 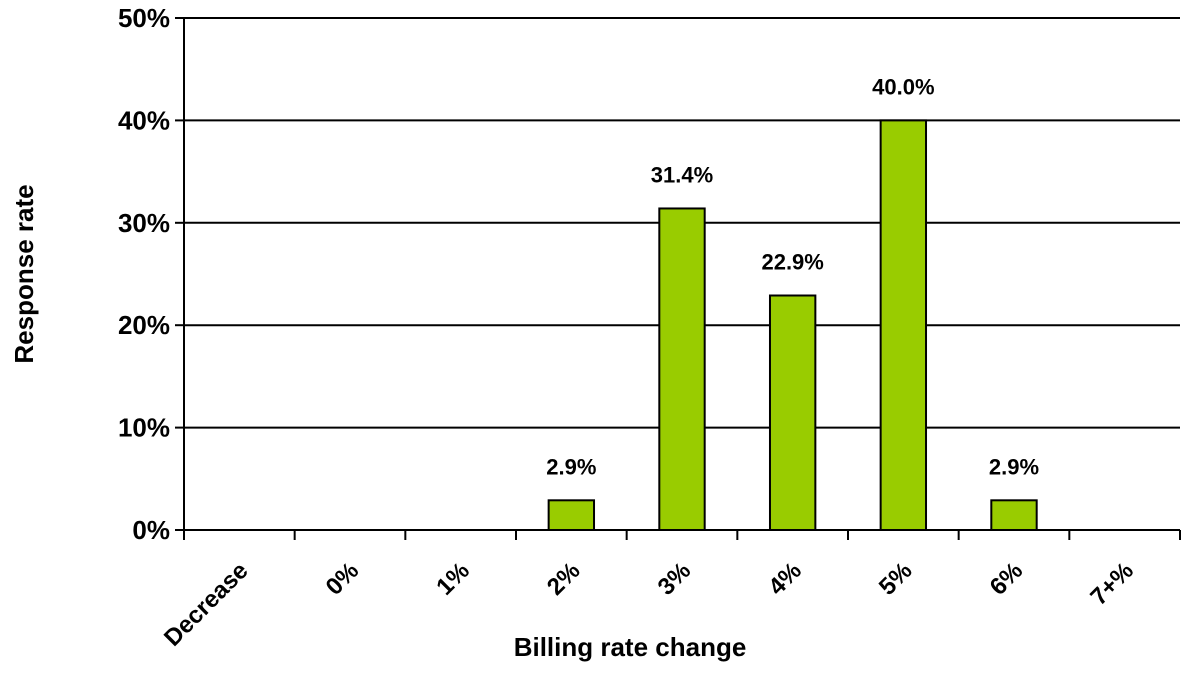 I want to click on y-tick-label: 0%, so click(x=151, y=530).